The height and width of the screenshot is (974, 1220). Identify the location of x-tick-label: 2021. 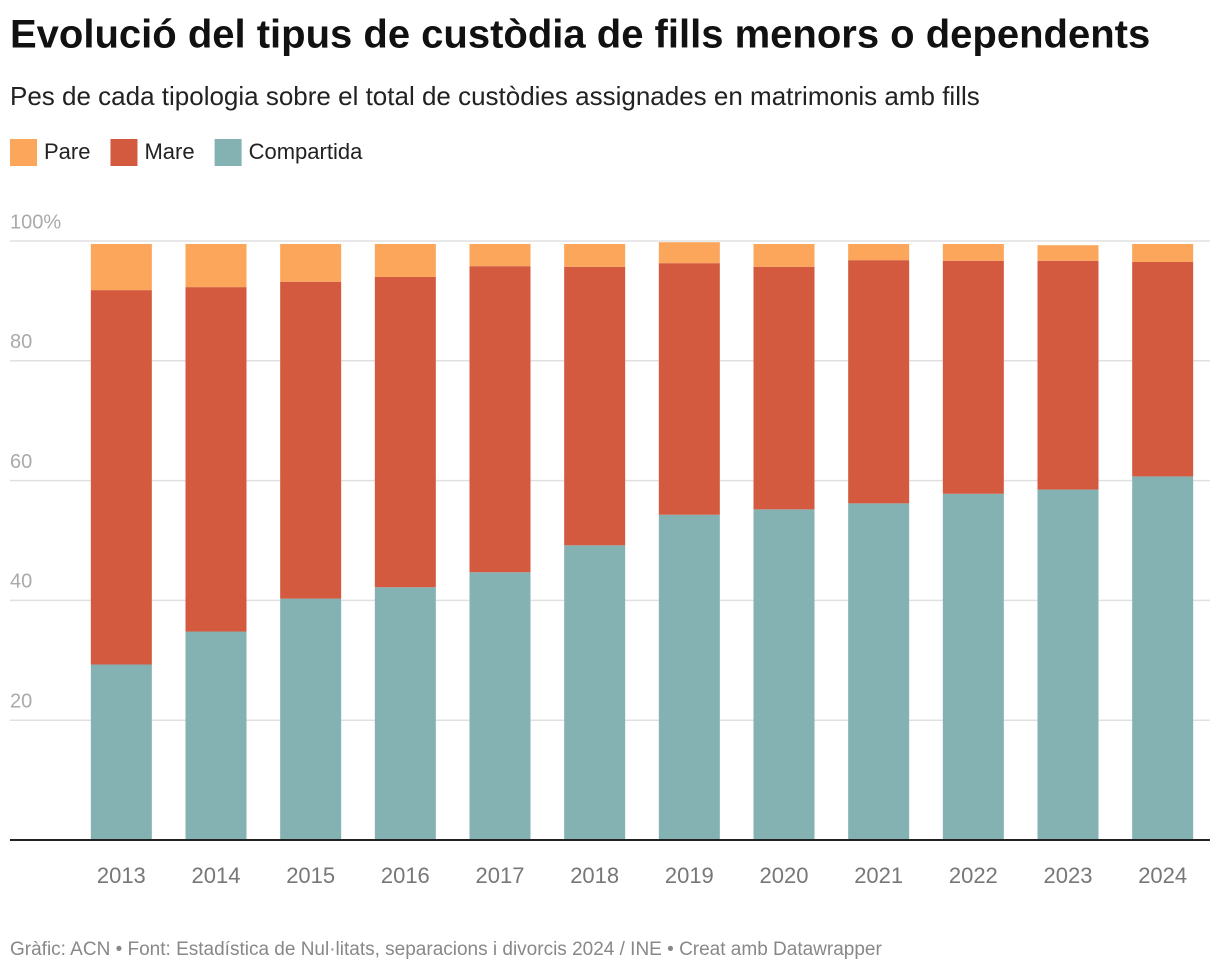
(878, 875).